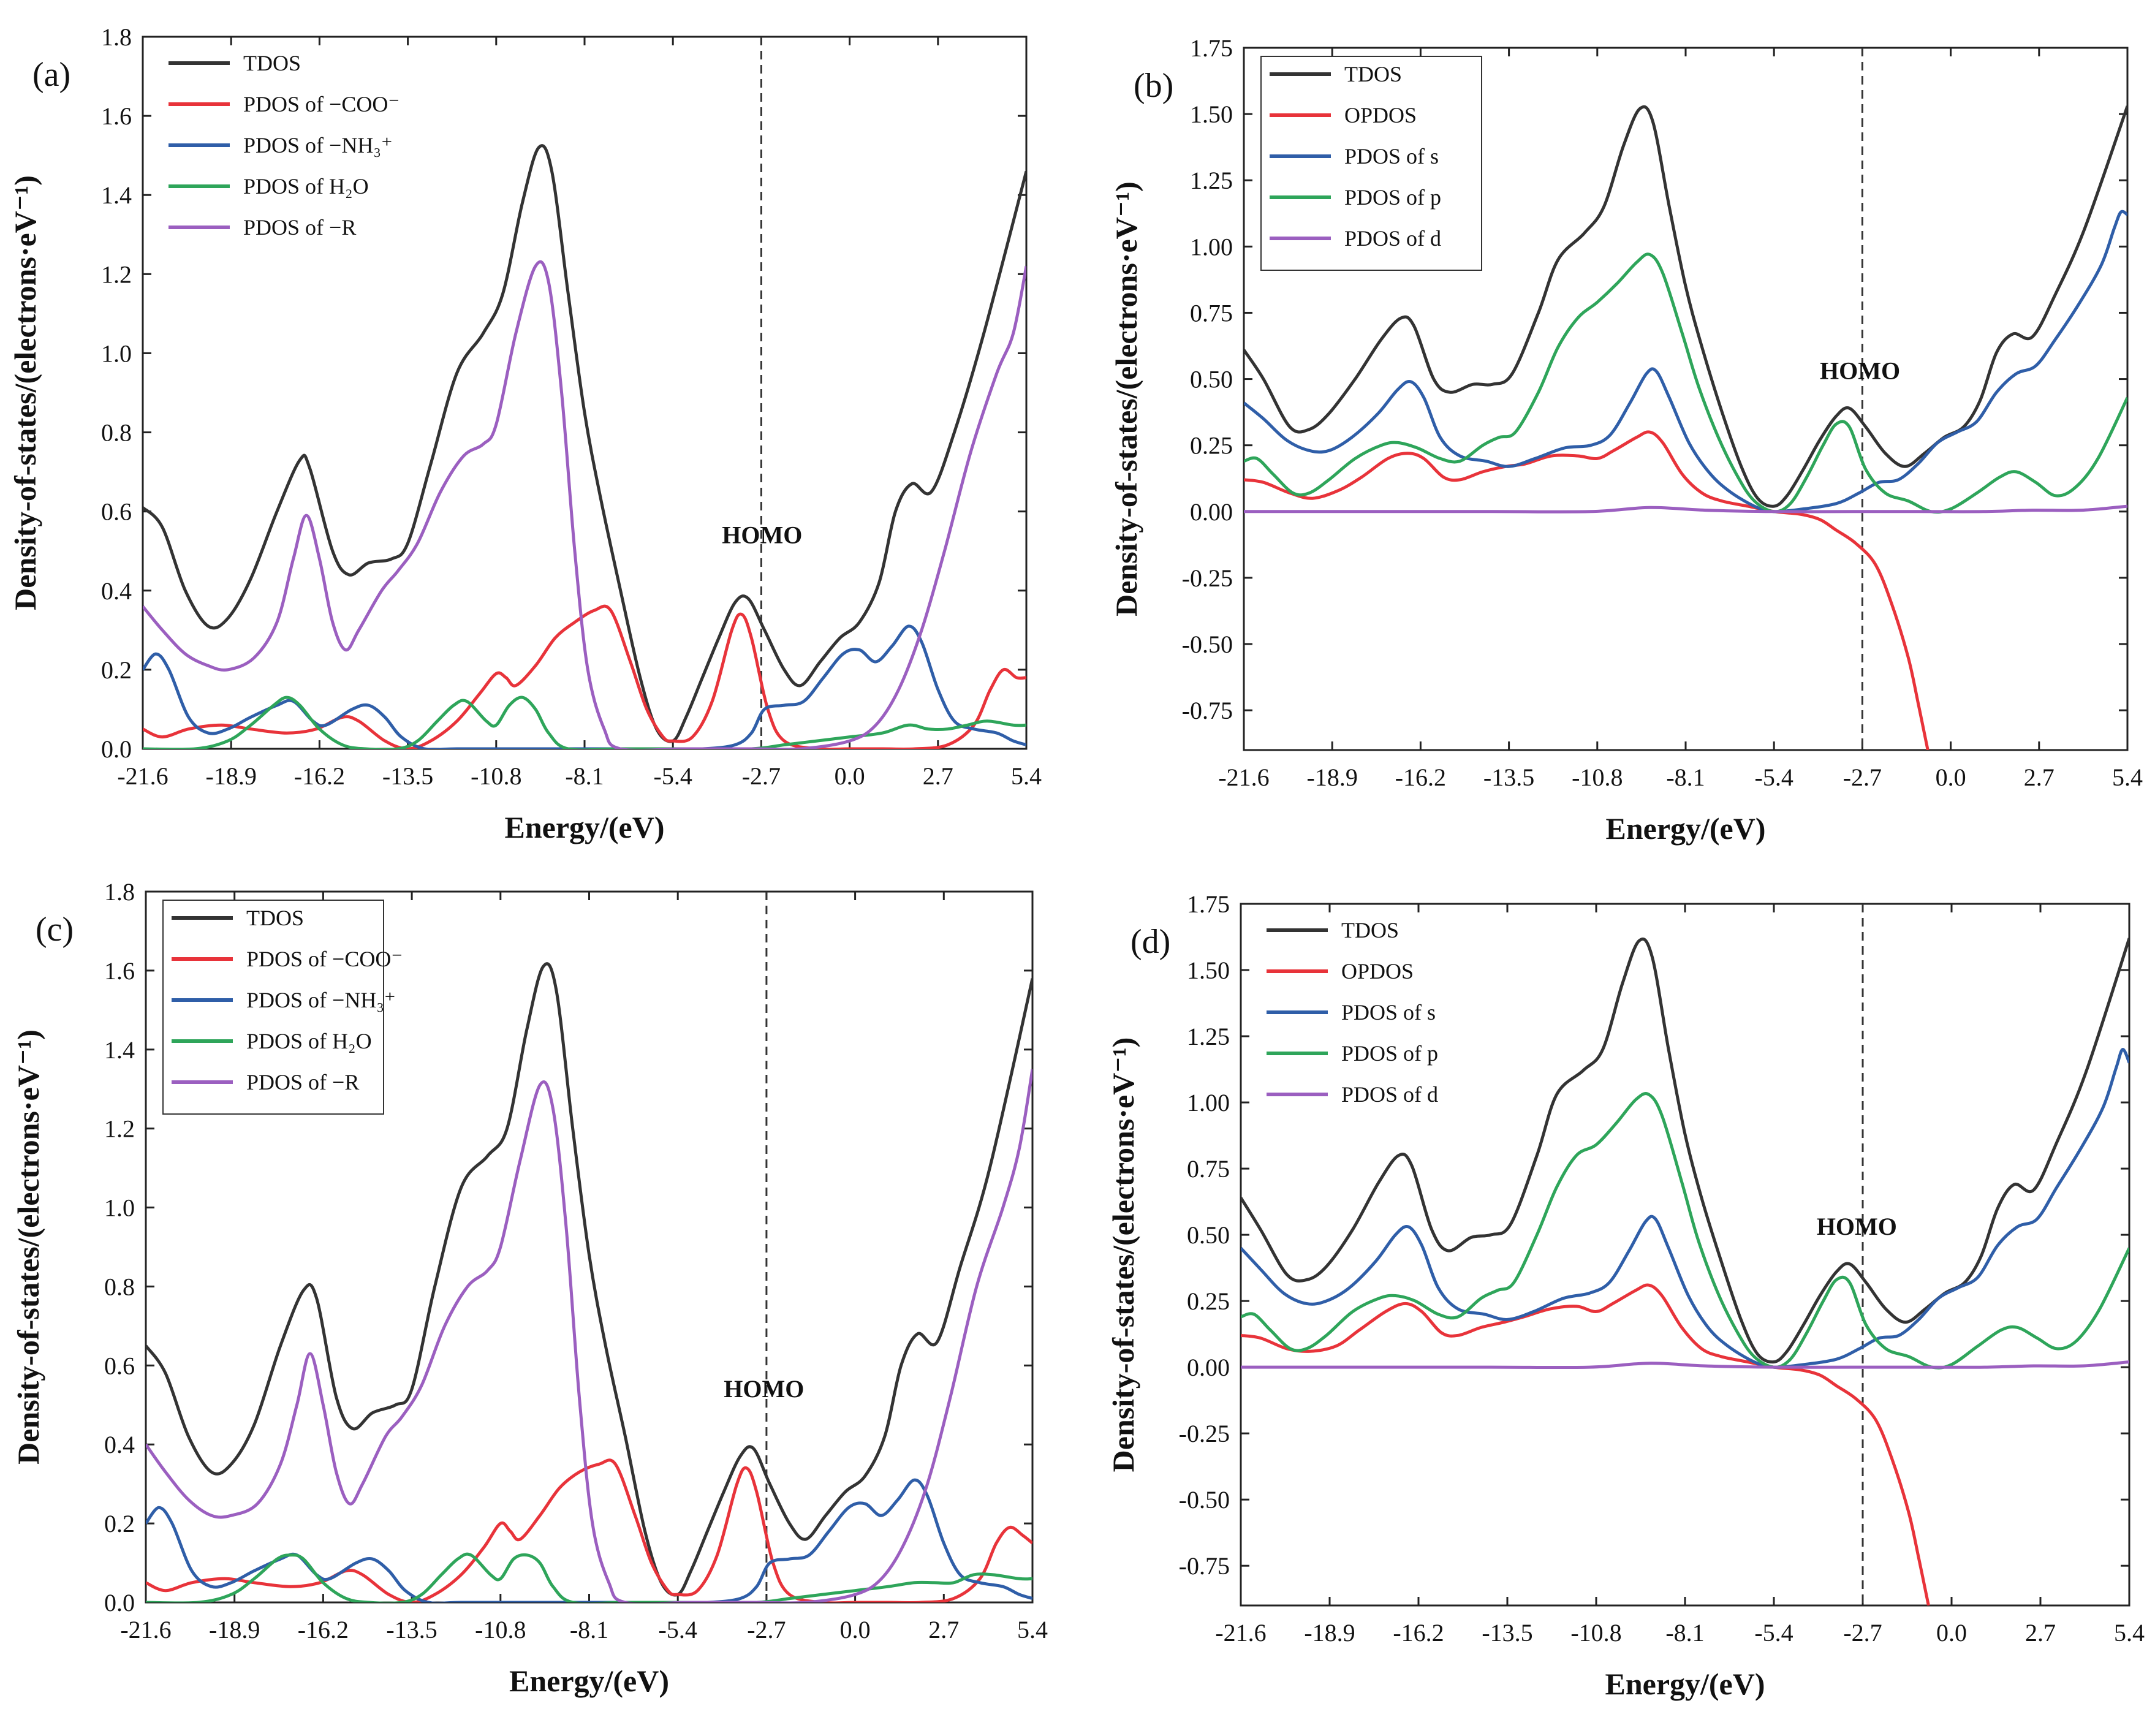 The height and width of the screenshot is (1736, 2155). What do you see at coordinates (1391, 156) in the screenshot?
I see `legend-label: PDOS of s` at bounding box center [1391, 156].